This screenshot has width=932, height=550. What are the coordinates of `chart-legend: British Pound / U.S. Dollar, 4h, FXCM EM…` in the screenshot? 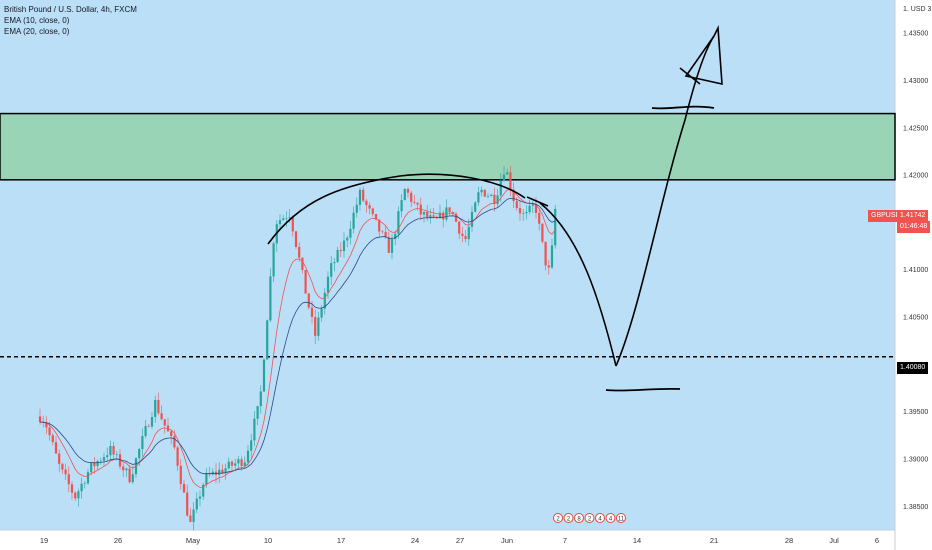 It's located at (70, 20).